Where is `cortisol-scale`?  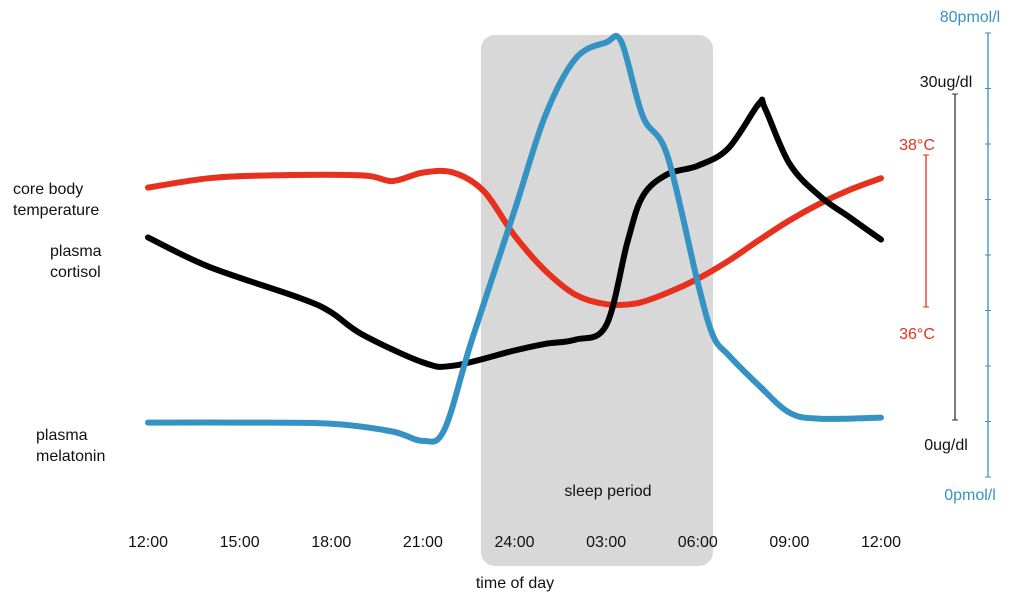
cortisol-scale is located at coordinates (955, 257).